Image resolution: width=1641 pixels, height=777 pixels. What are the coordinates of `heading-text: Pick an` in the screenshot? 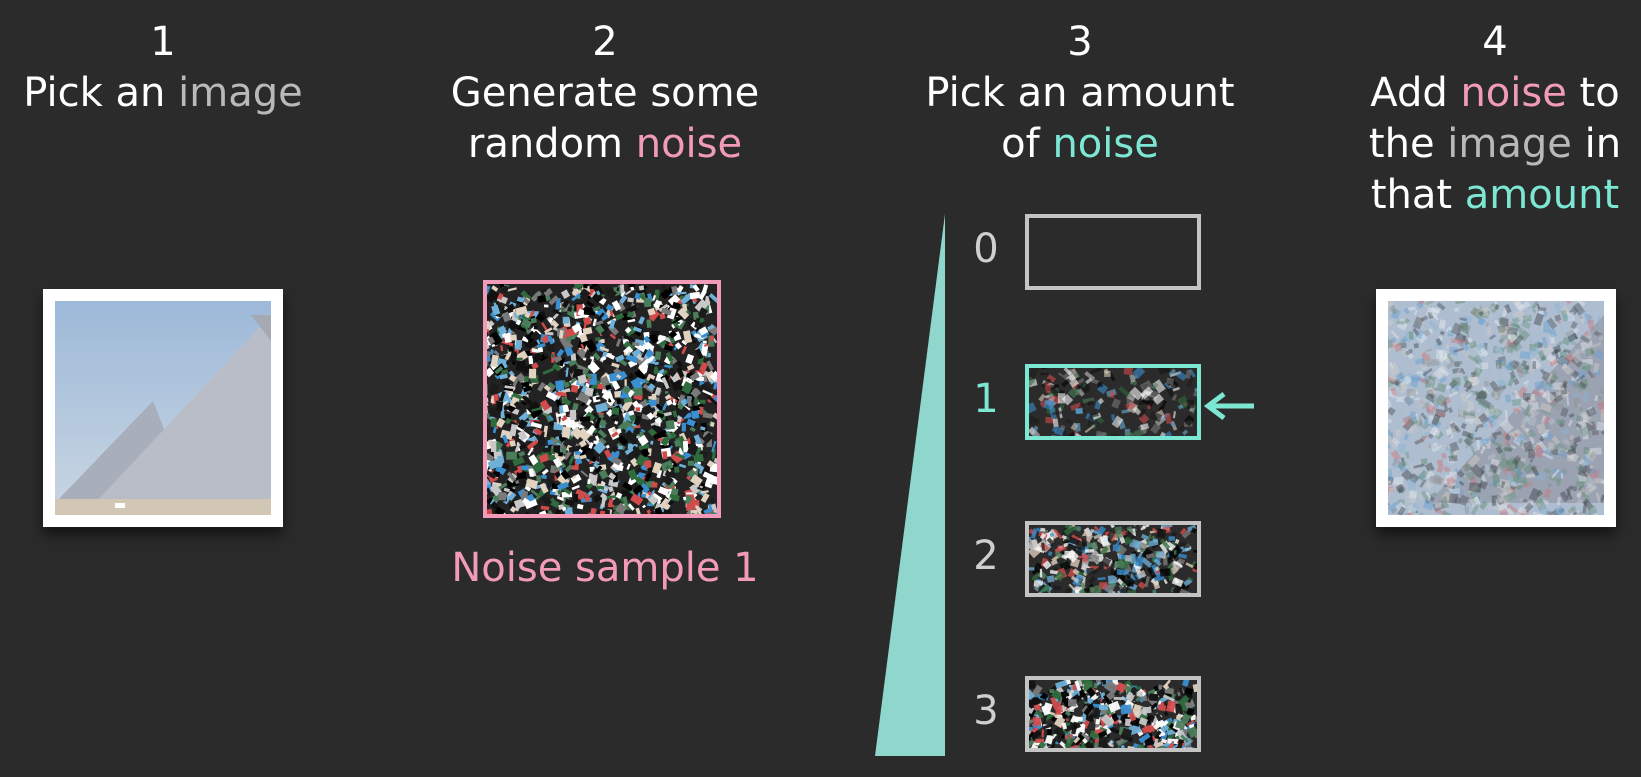 It's located at (101, 93).